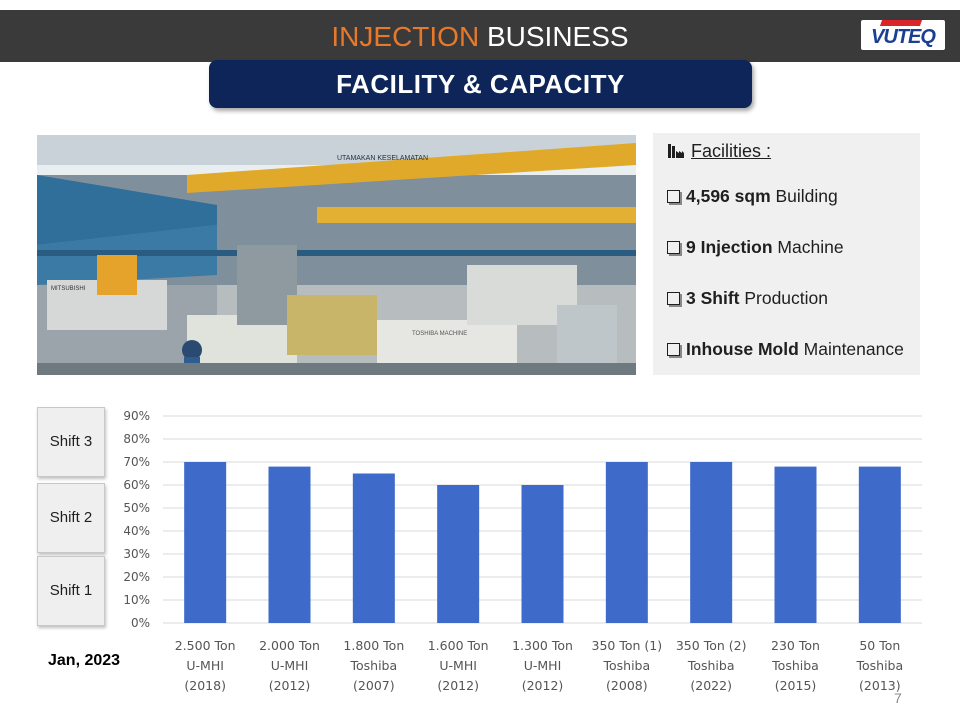  What do you see at coordinates (136, 462) in the screenshot?
I see `y-tick-label: 70%` at bounding box center [136, 462].